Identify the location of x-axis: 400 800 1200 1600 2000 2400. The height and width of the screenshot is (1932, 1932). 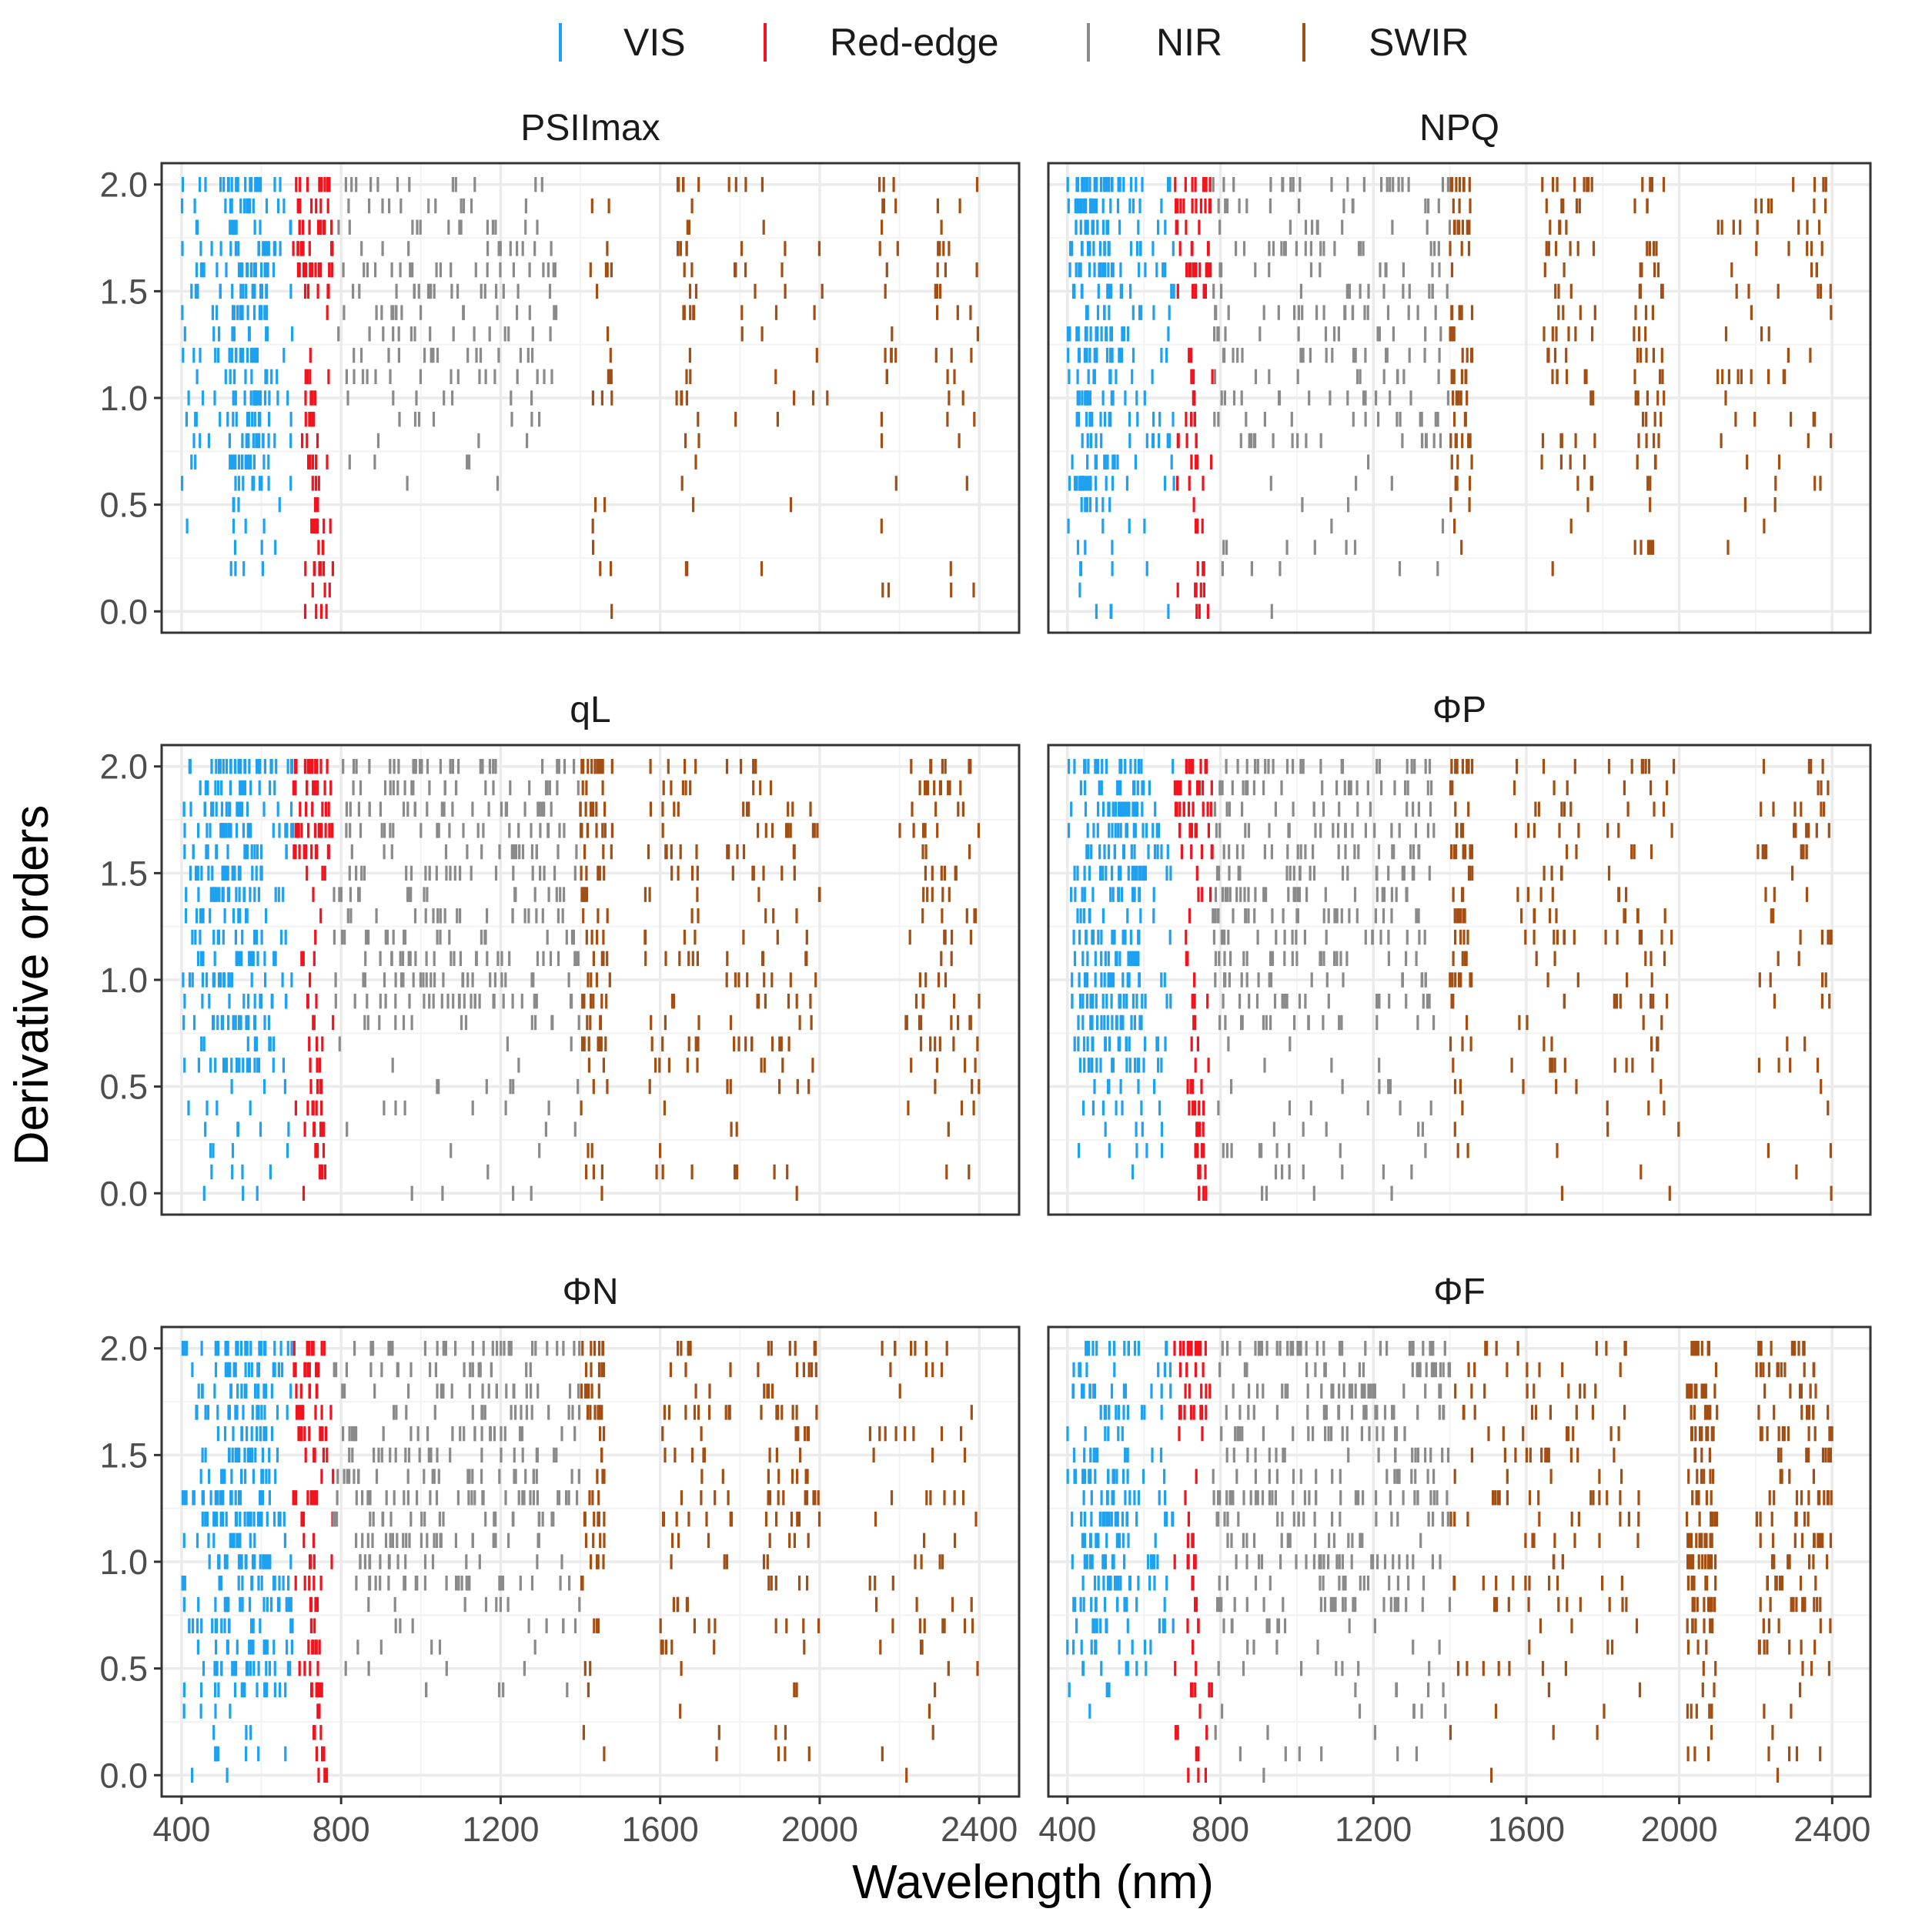
(585, 1823).